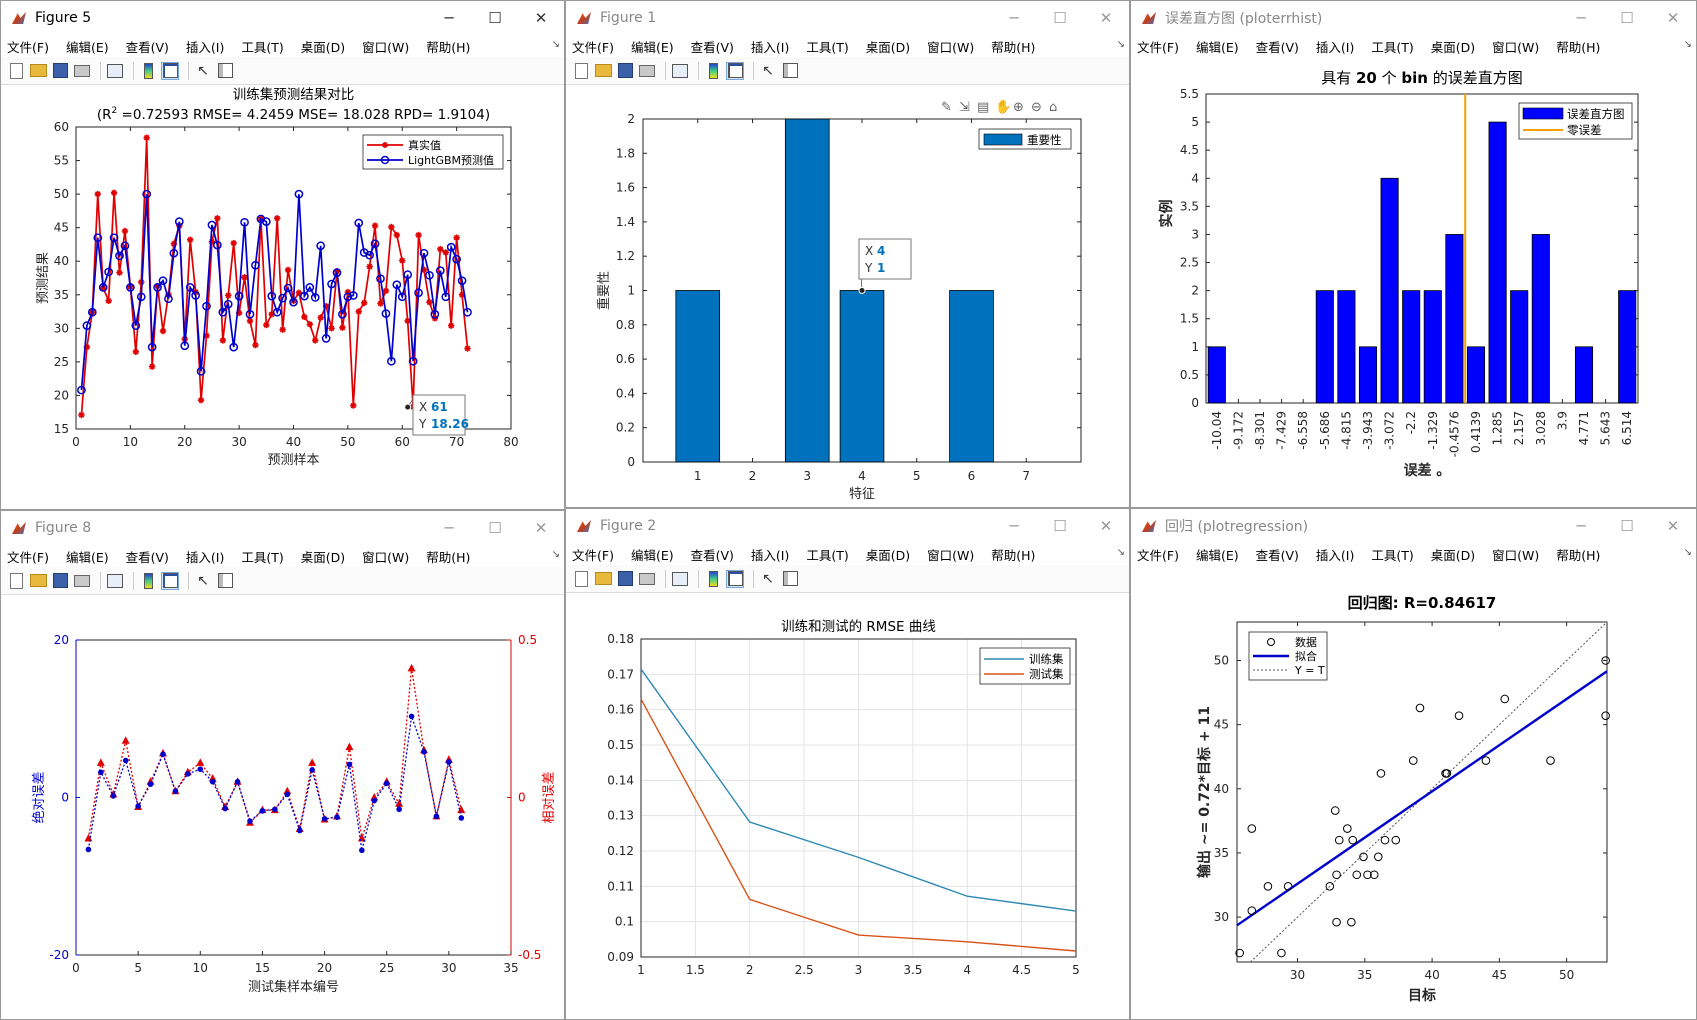  What do you see at coordinates (282, 18) in the screenshot?
I see `titlebar: Figure 5 ─ ☐ ✕` at bounding box center [282, 18].